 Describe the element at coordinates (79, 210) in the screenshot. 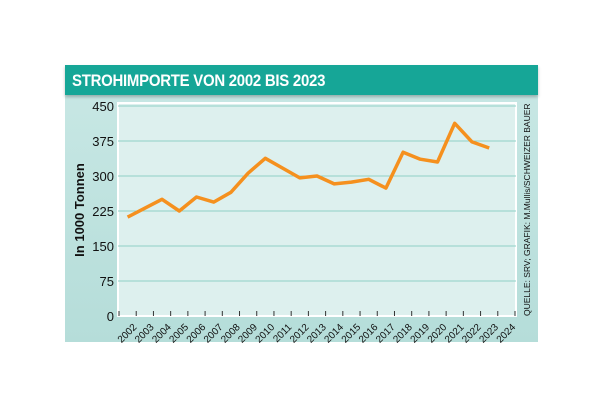

I see `y-axis-label: In 1000 Tonnen` at that location.